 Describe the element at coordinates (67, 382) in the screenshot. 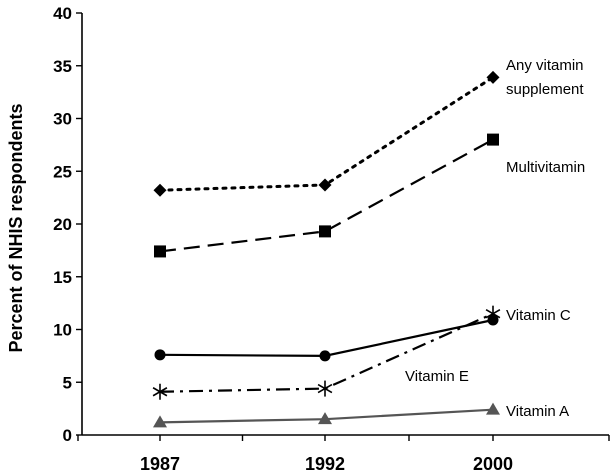

I see `y-tick-label: 5` at that location.